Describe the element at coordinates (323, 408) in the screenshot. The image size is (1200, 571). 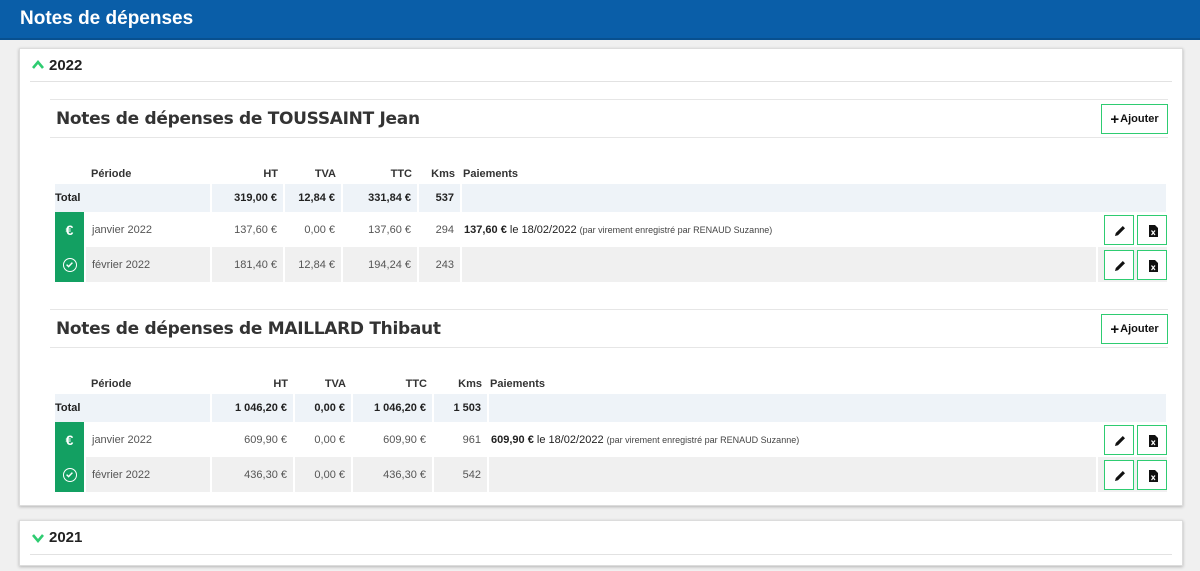
I see `total-tva: 0,00 €` at that location.